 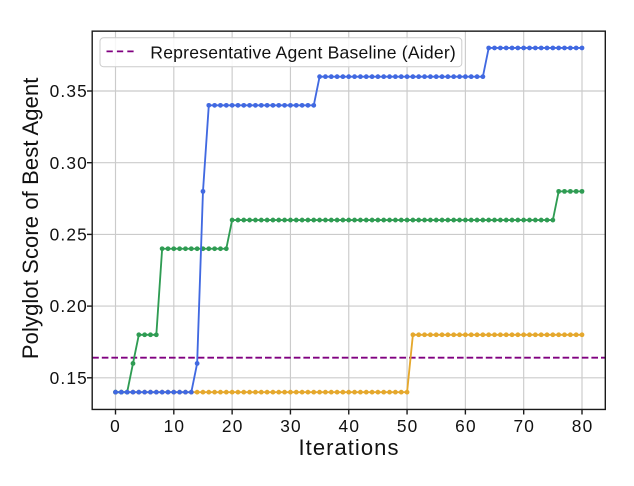 I want to click on svg-text: 10, so click(x=175, y=426).